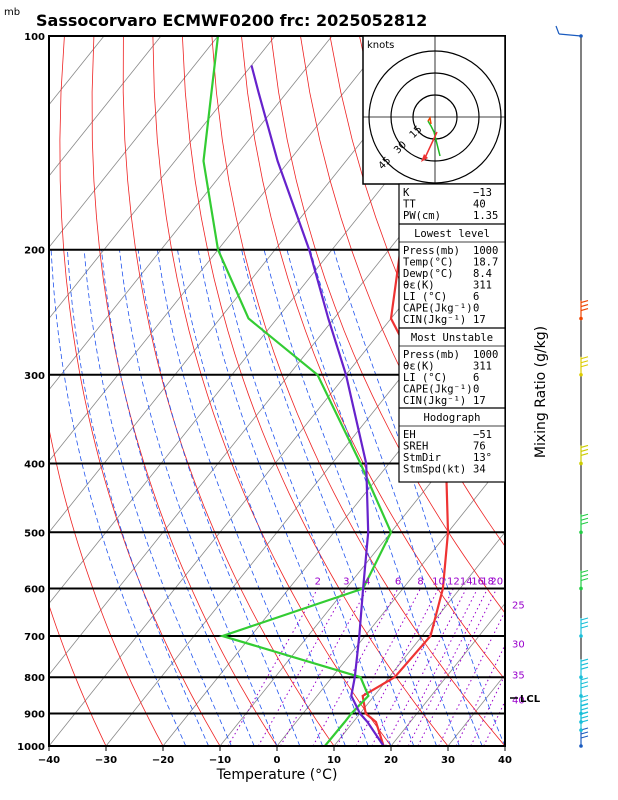 This screenshot has height=800, width=618. What do you see at coordinates (448, 760) in the screenshot?
I see `x-tick-label: 30` at bounding box center [448, 760].